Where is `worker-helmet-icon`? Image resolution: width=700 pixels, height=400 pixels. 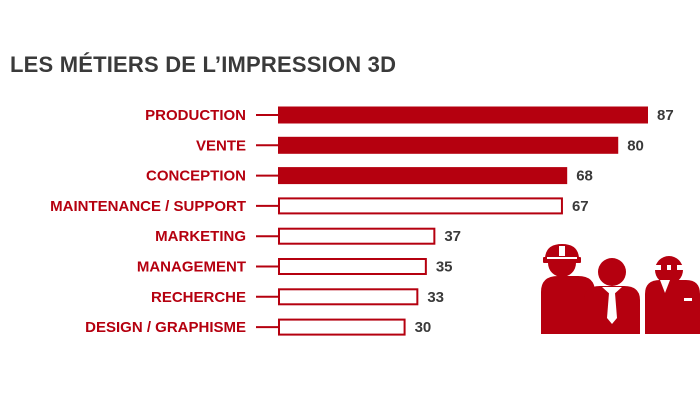 worker-helmet-icon is located at coordinates (568, 289).